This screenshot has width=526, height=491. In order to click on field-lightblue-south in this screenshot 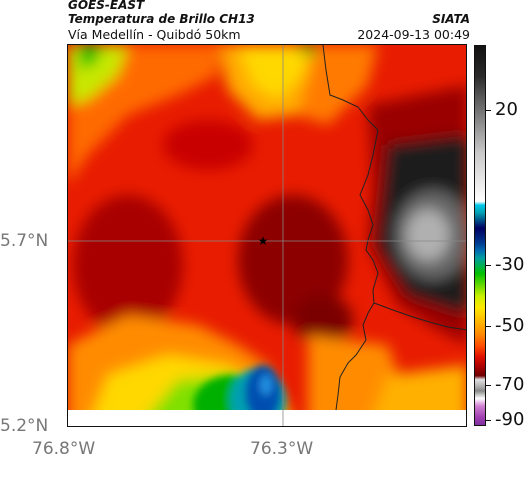, I will do `click(266, 385)`.